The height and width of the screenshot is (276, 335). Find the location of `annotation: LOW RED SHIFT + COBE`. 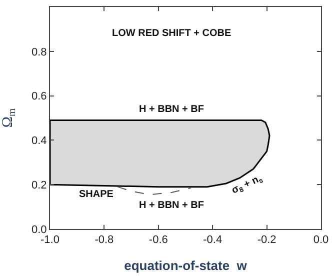

annotation: LOW RED SHIFT + COBE is located at coordinates (172, 33).